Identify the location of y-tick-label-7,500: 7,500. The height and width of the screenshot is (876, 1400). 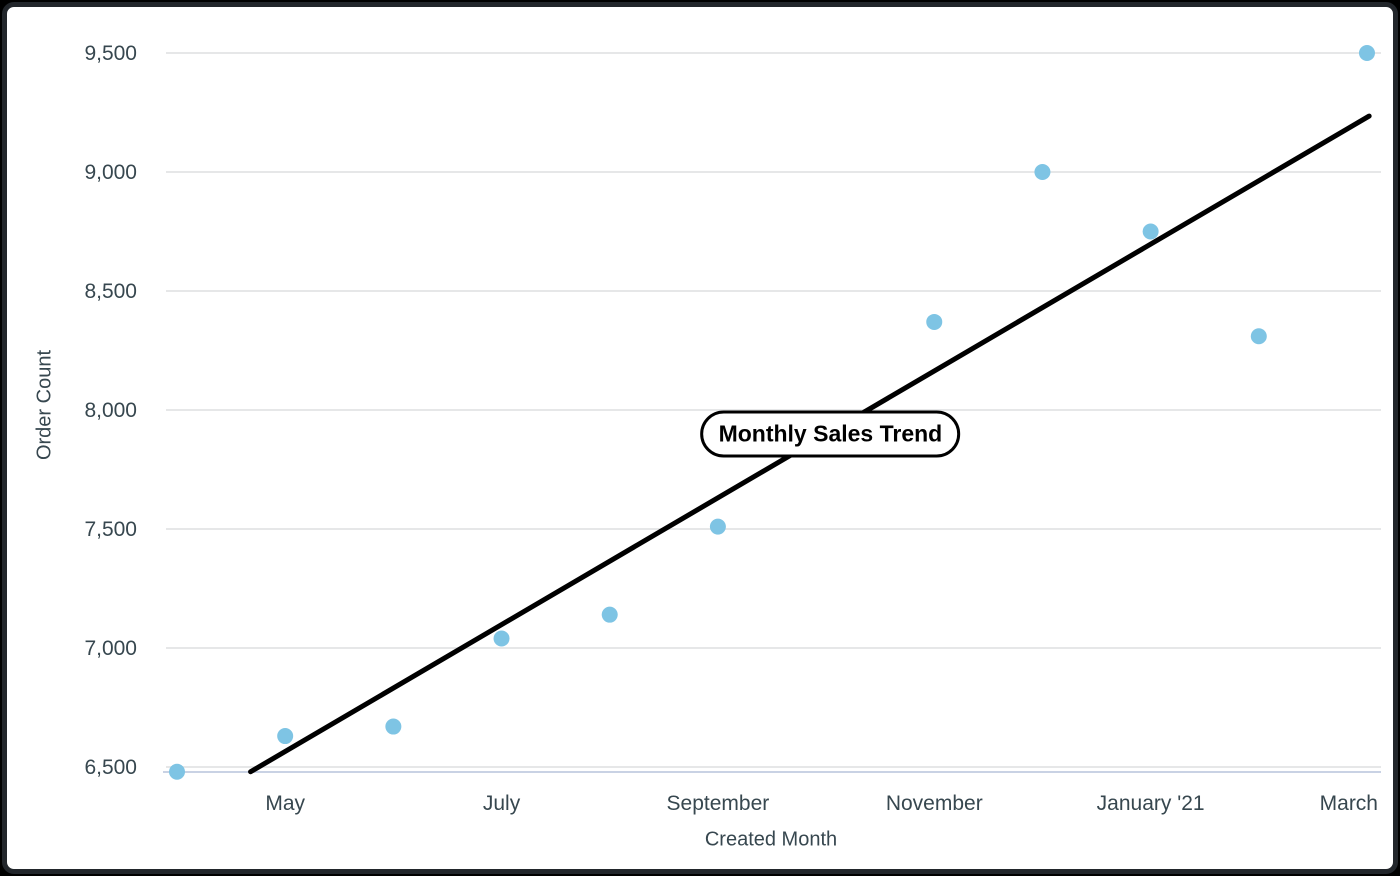
(110, 529).